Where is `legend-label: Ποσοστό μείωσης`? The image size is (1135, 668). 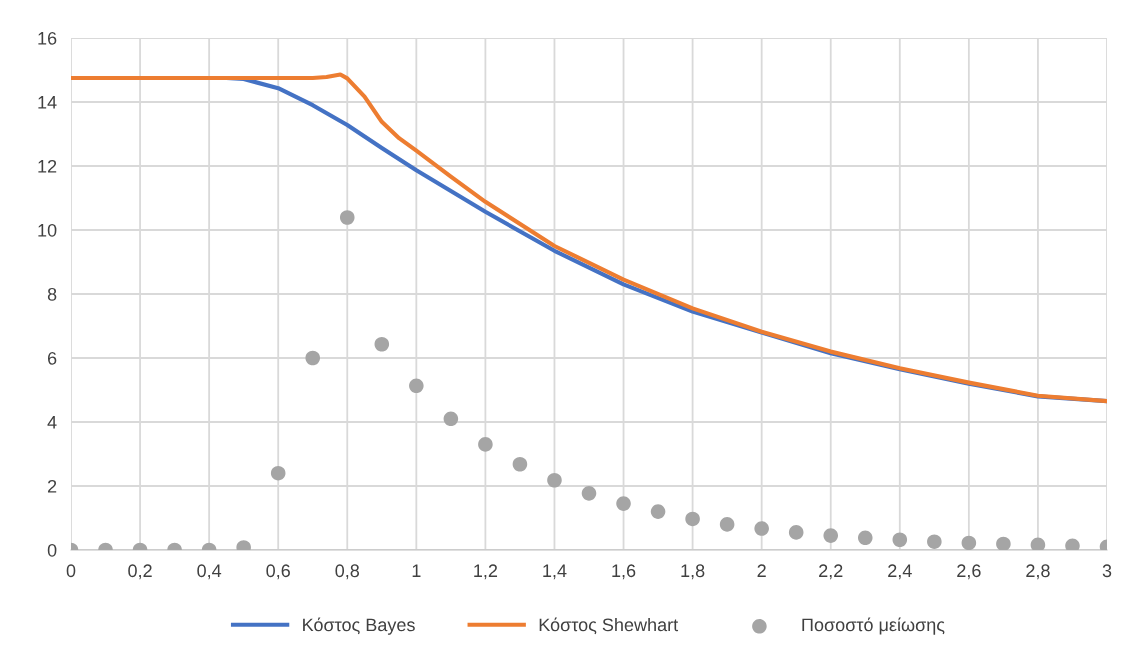 legend-label: Ποσοστό μείωσης is located at coordinates (873, 626).